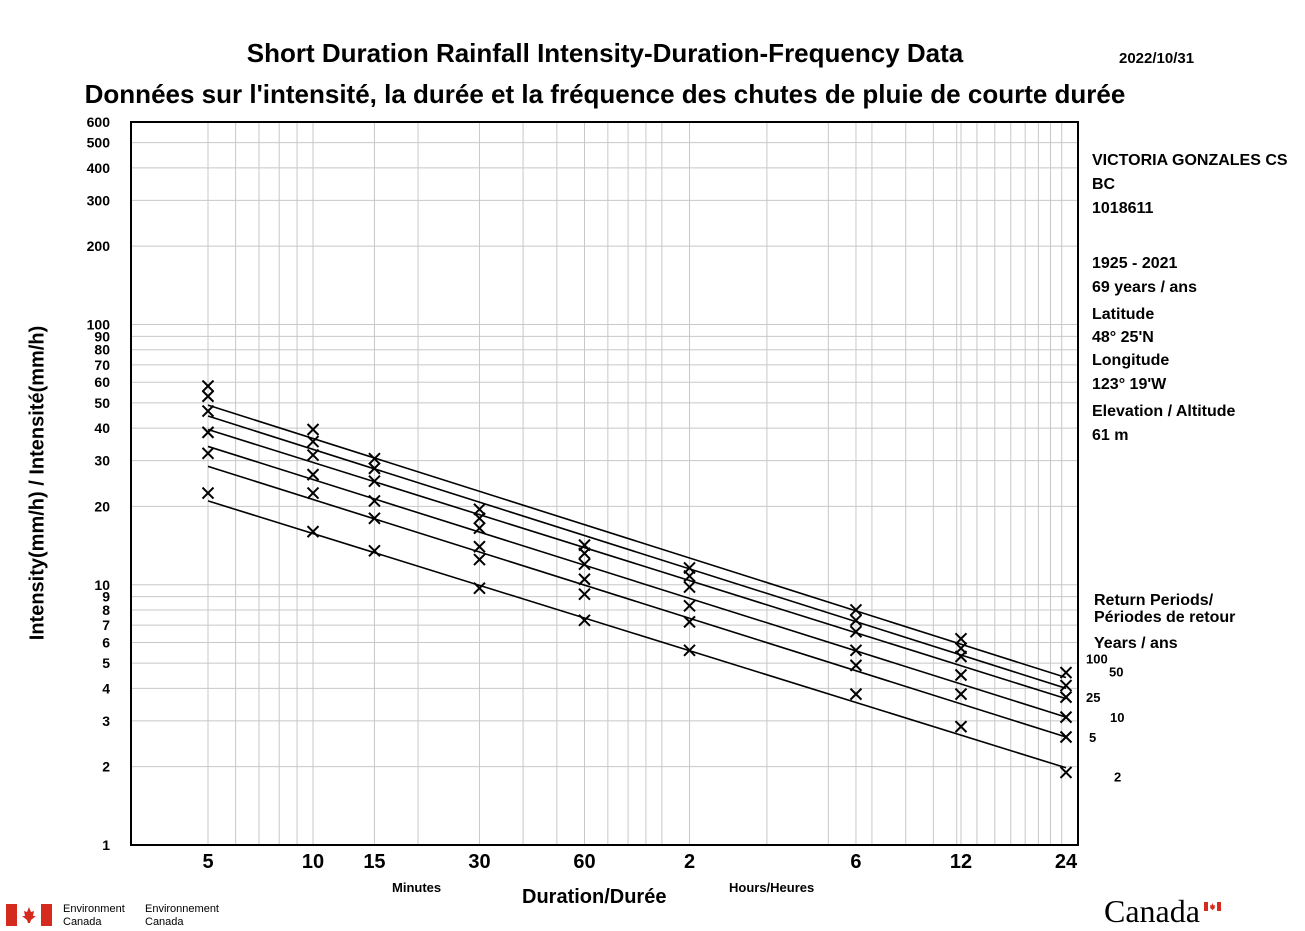 The width and height of the screenshot is (1305, 931). Describe the element at coordinates (102, 382) in the screenshot. I see `y-tick-label: 60` at that location.